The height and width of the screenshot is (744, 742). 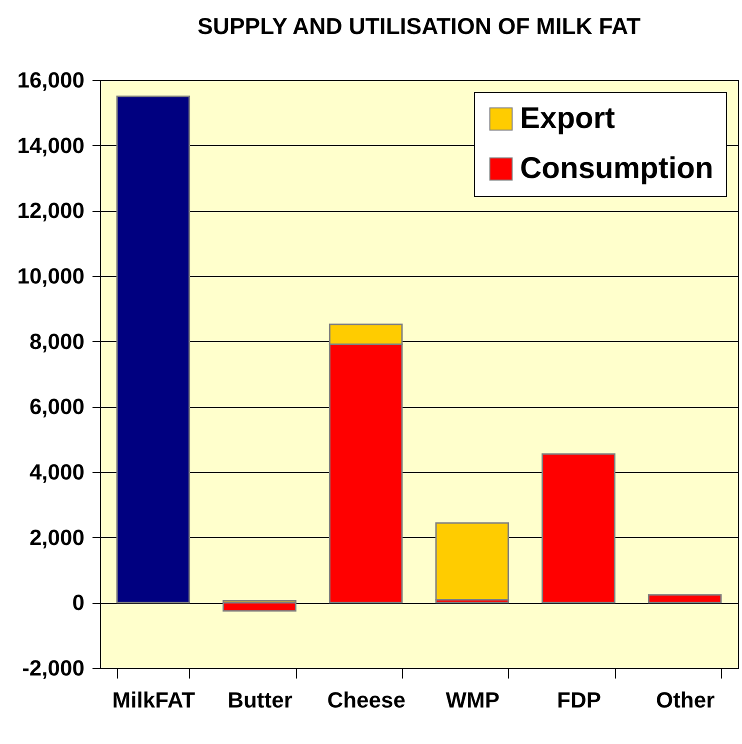 What do you see at coordinates (686, 700) in the screenshot?
I see `x-tick-label: Other` at bounding box center [686, 700].